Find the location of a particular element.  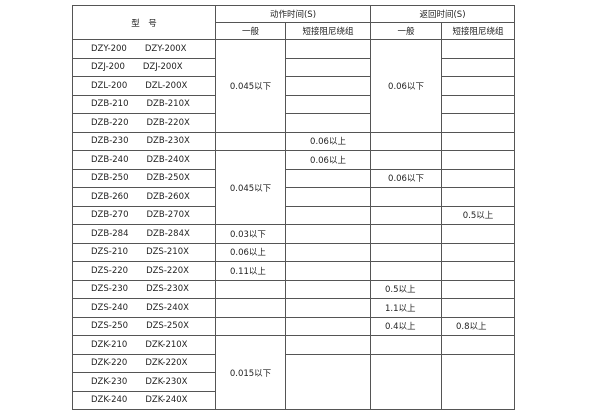

model-cell: DZB-220 DZB-220X is located at coordinates (144, 123).